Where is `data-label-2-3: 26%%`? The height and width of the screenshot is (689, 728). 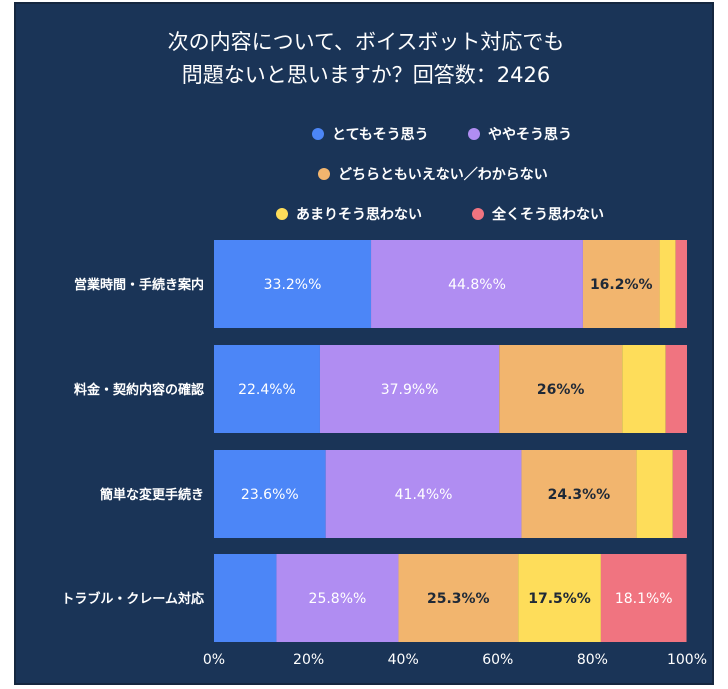
data-label-2-3: 26%% is located at coordinates (561, 390).